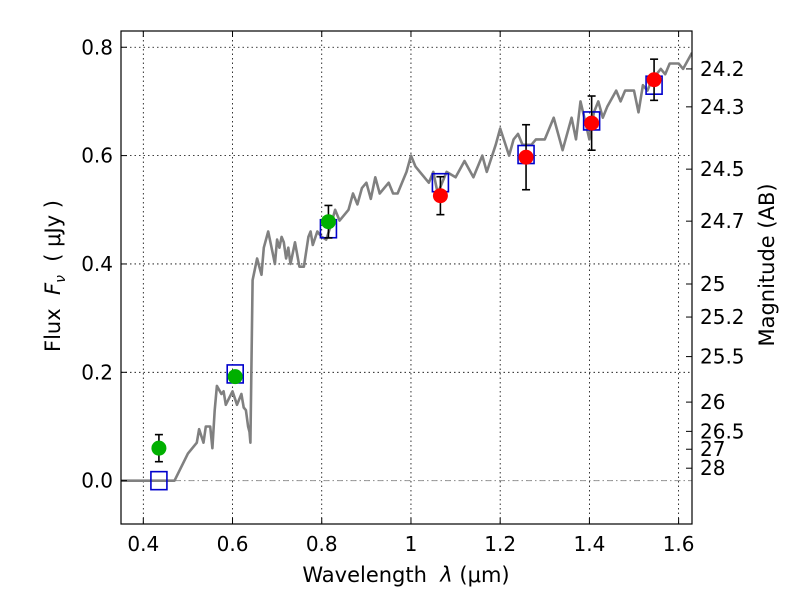 This screenshot has height=600, width=800. I want to click on y-tick-label: 0.2, so click(97, 372).